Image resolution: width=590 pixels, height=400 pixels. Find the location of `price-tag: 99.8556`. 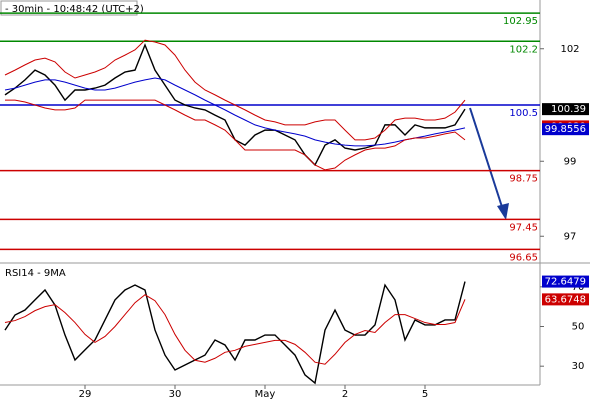

price-tag: 99.8556 is located at coordinates (565, 129).